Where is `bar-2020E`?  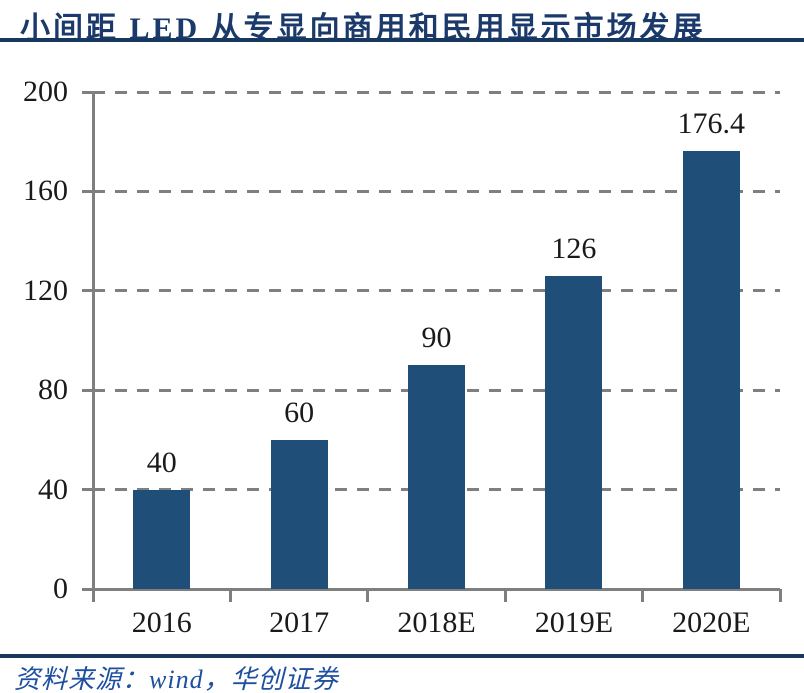 bar-2020E is located at coordinates (711, 369).